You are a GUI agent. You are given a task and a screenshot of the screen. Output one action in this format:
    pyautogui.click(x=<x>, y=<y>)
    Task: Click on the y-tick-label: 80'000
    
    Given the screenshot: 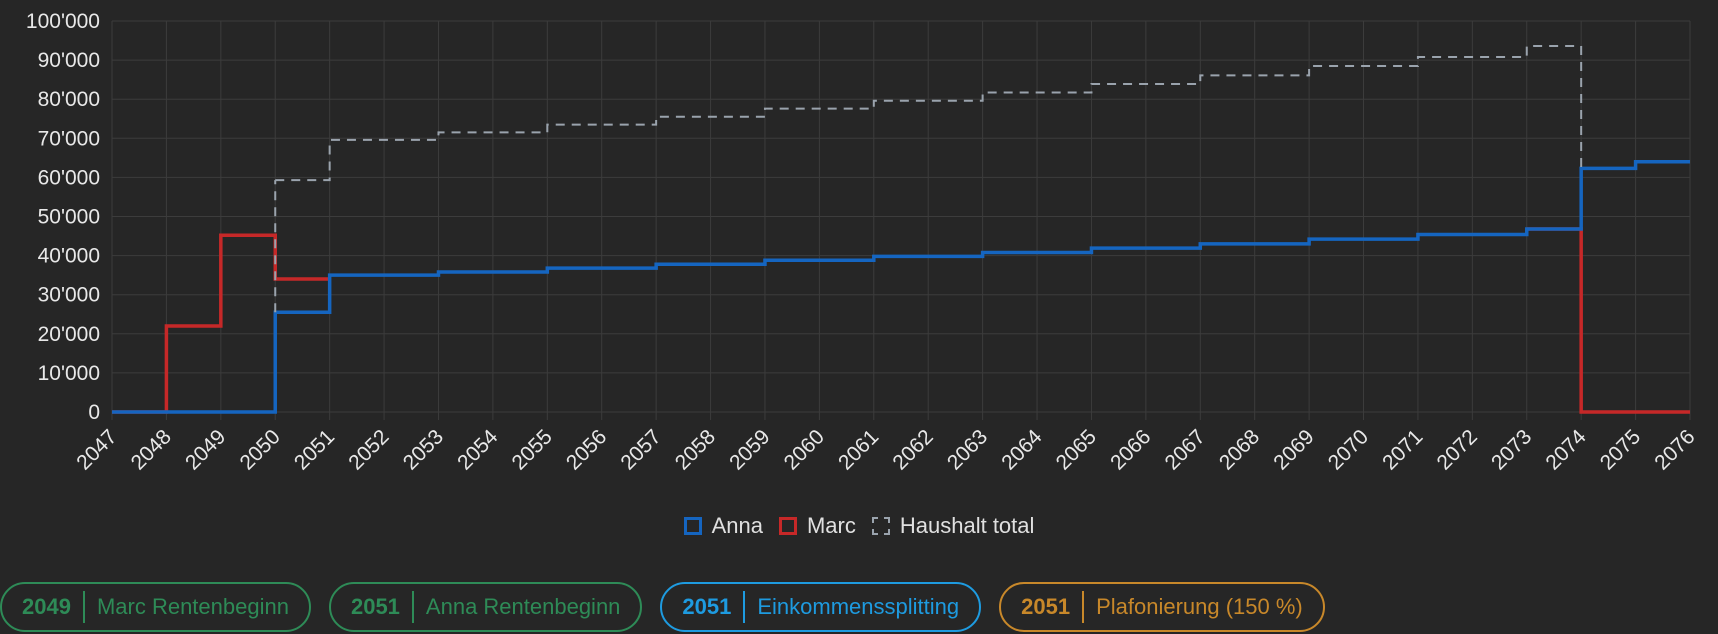 What is the action you would take?
    pyautogui.click(x=69, y=99)
    